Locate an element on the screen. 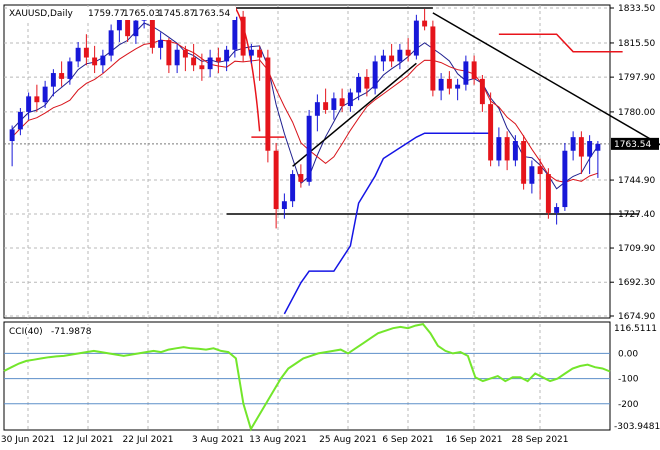 The height and width of the screenshot is (450, 660). x-tick-label: 30 Jun 2021 is located at coordinates (28, 440).